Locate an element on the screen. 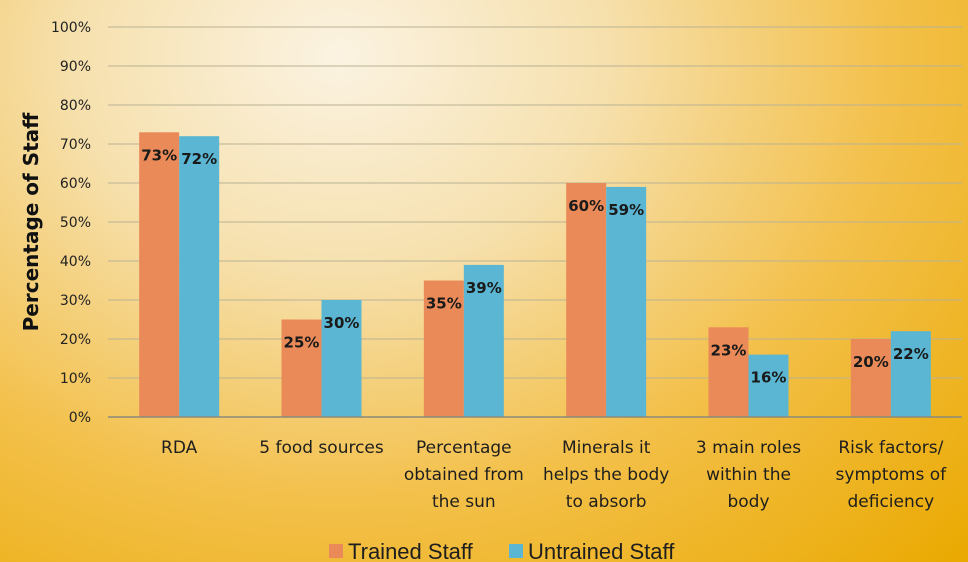  data-label: 23% is located at coordinates (729, 350).